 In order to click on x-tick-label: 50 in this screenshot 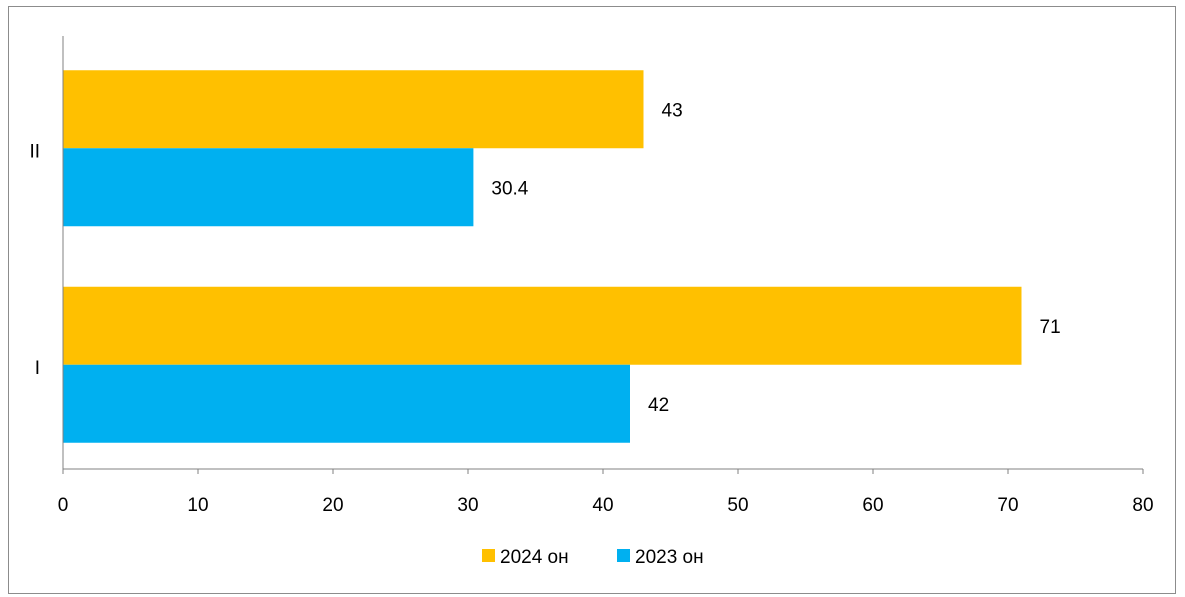, I will do `click(737, 505)`.